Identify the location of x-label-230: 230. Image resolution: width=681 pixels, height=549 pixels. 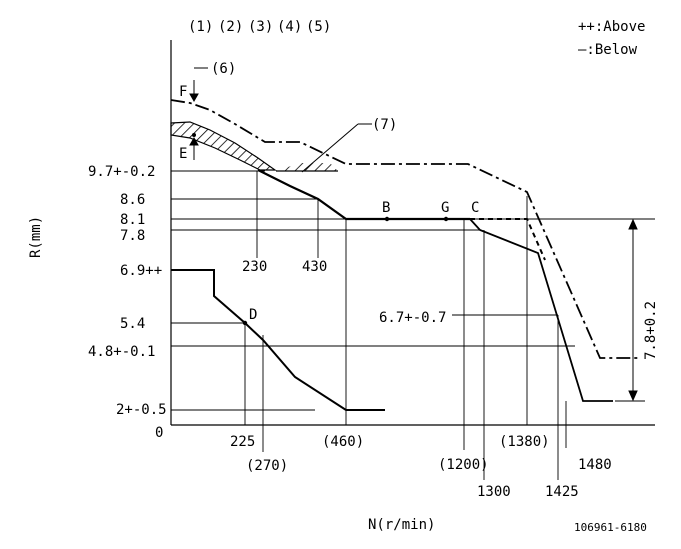
(254, 267).